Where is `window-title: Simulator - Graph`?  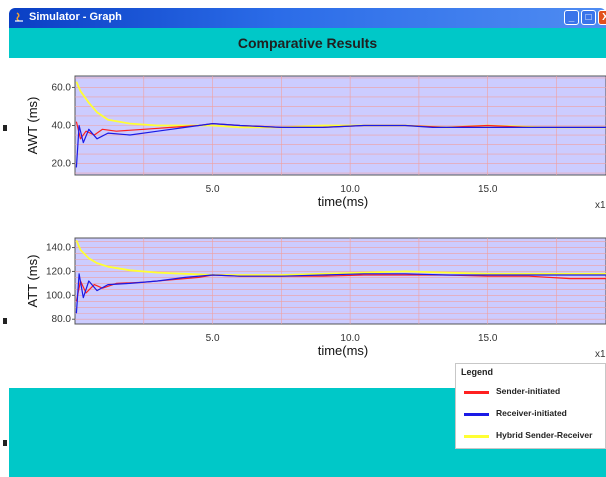 window-title: Simulator - Graph is located at coordinates (75, 17).